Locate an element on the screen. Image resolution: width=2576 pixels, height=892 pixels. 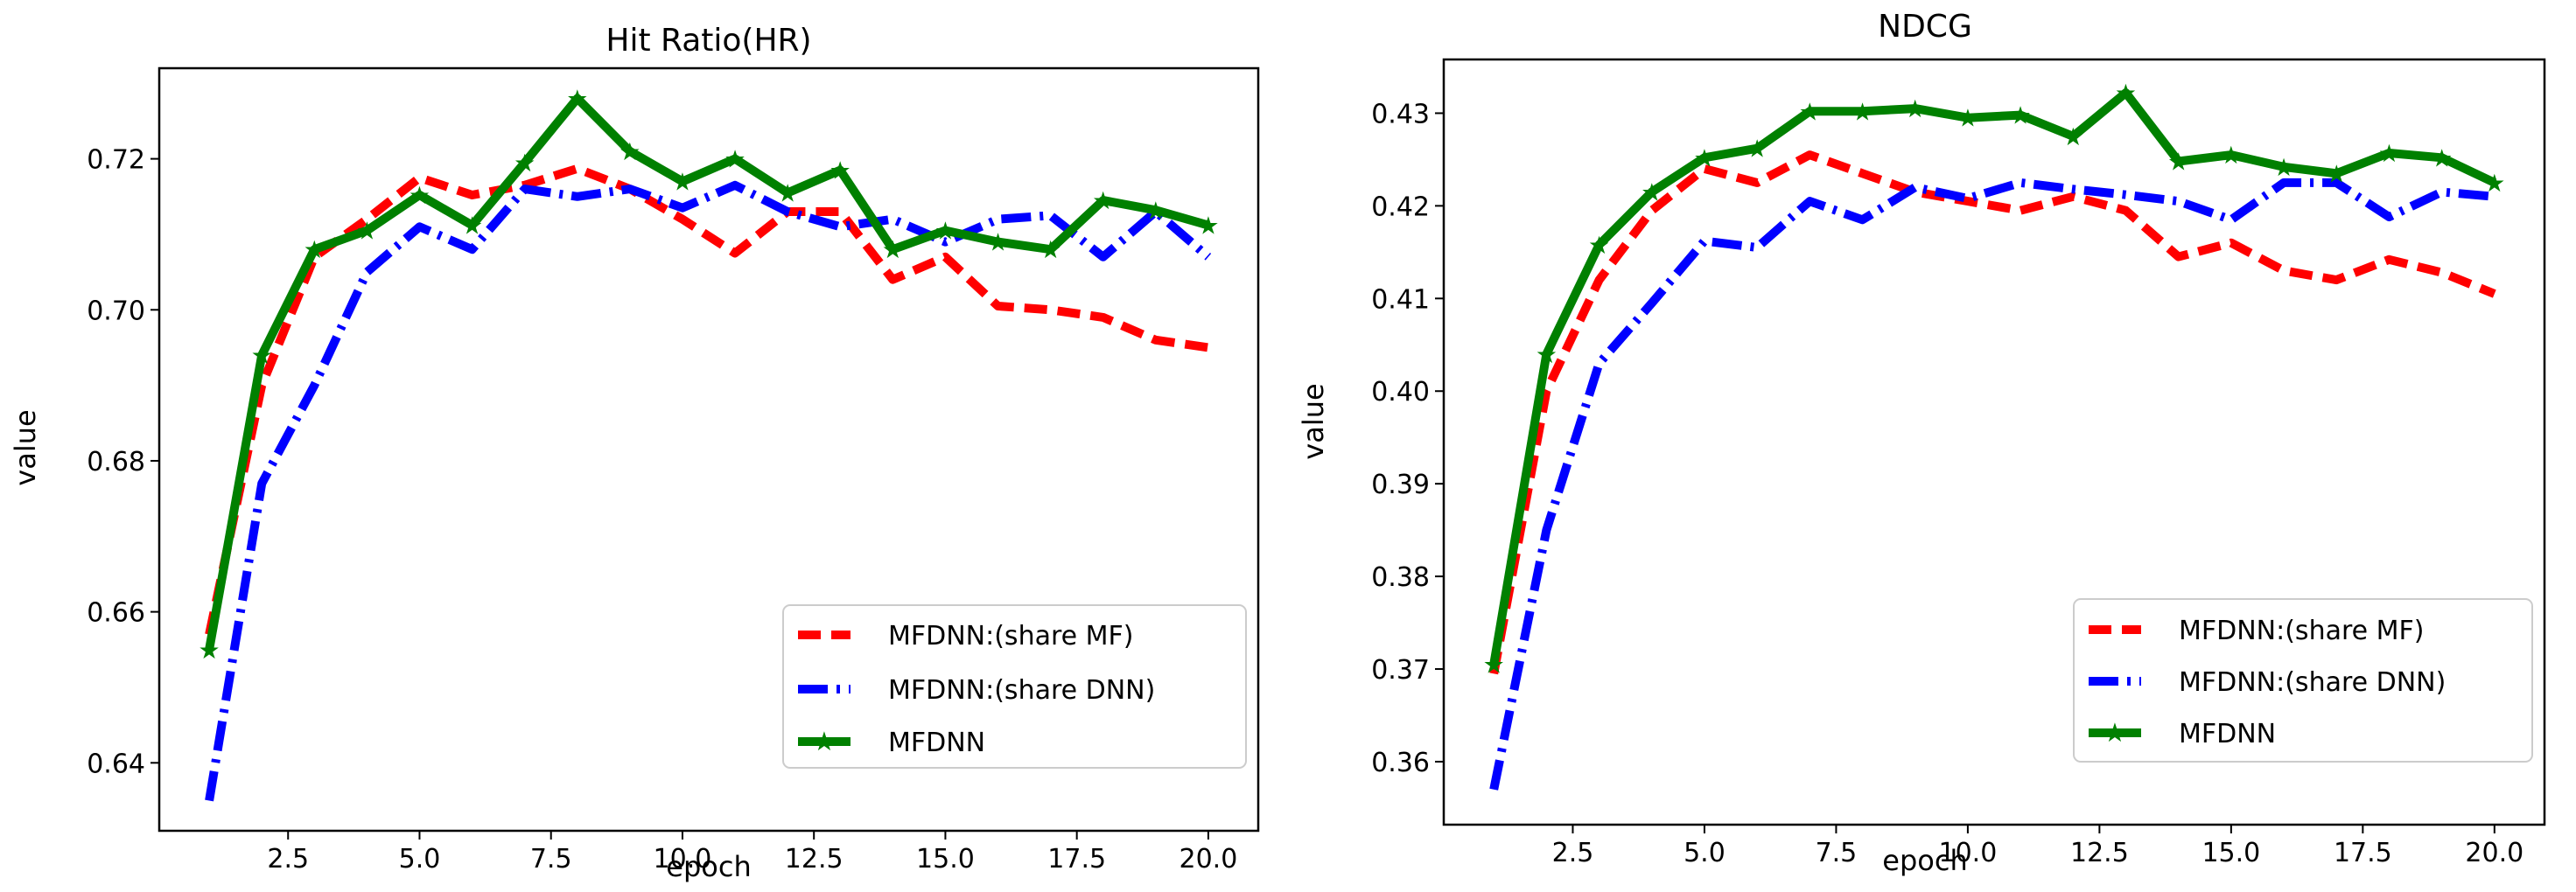
y-tick-label: 0.43 is located at coordinates (1400, 114).